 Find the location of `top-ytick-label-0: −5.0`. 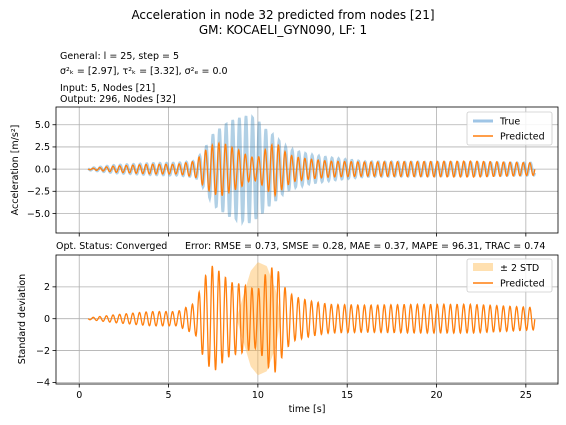

top-ytick-label-0: −5.0 is located at coordinates (38, 214).